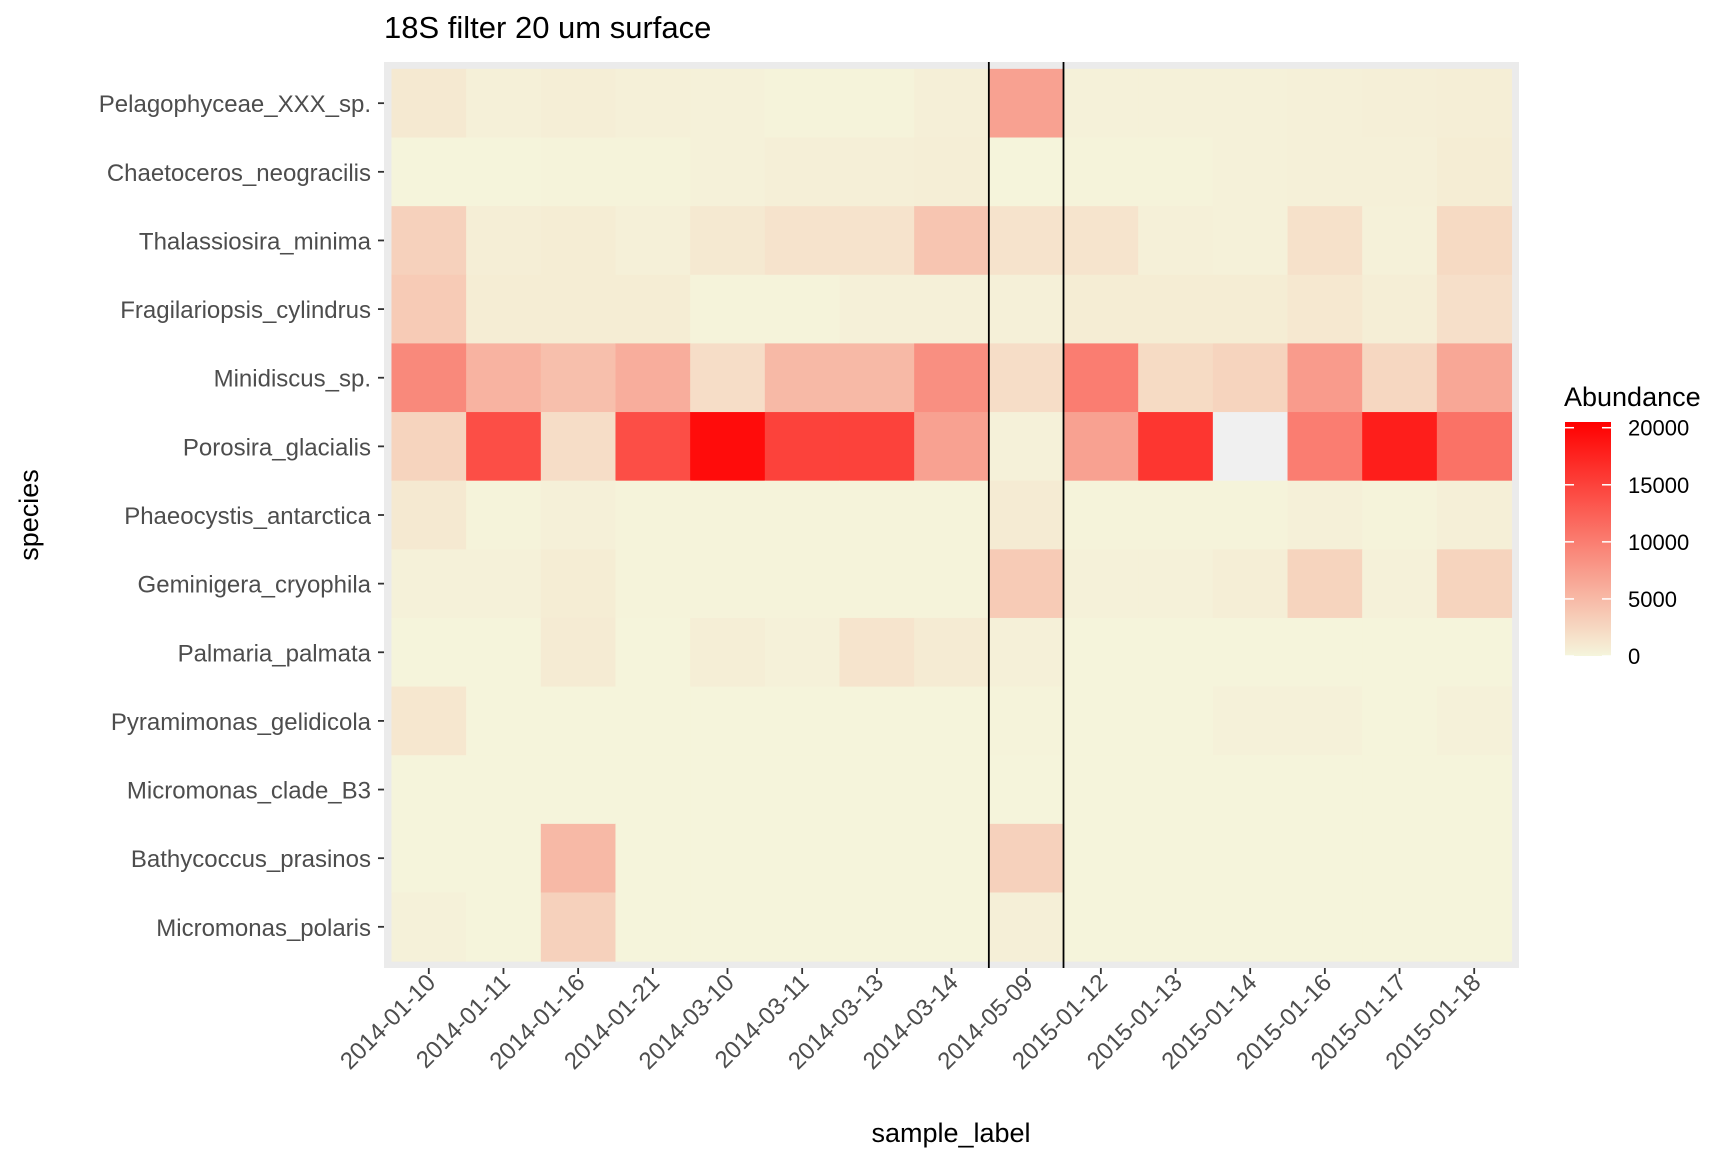  I want to click on legend-title: Abundance, so click(1632, 397).